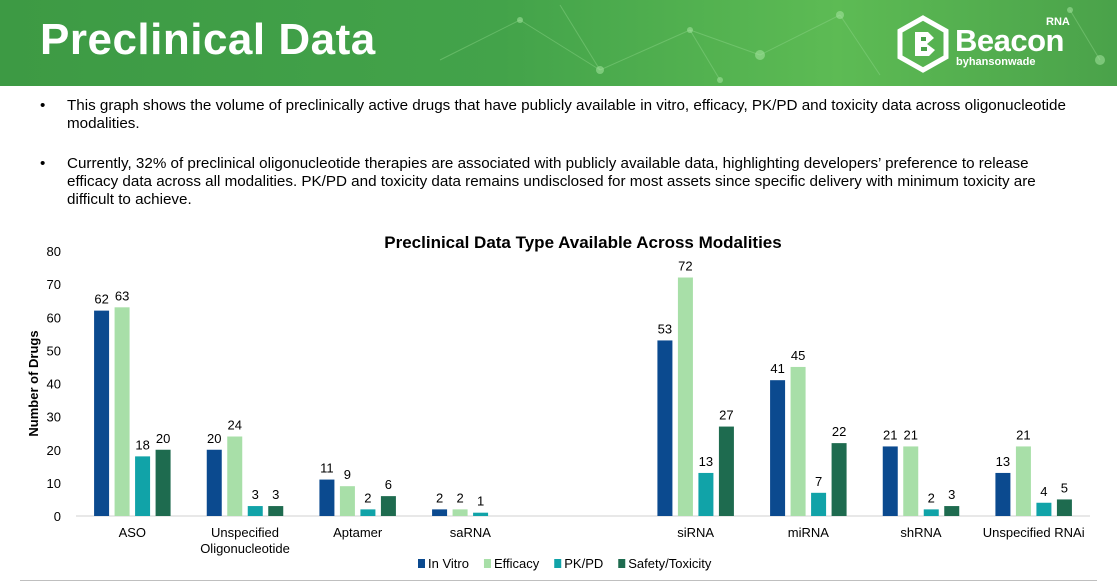 The width and height of the screenshot is (1117, 583). What do you see at coordinates (54, 483) in the screenshot?
I see `y-tick-label: 10` at bounding box center [54, 483].